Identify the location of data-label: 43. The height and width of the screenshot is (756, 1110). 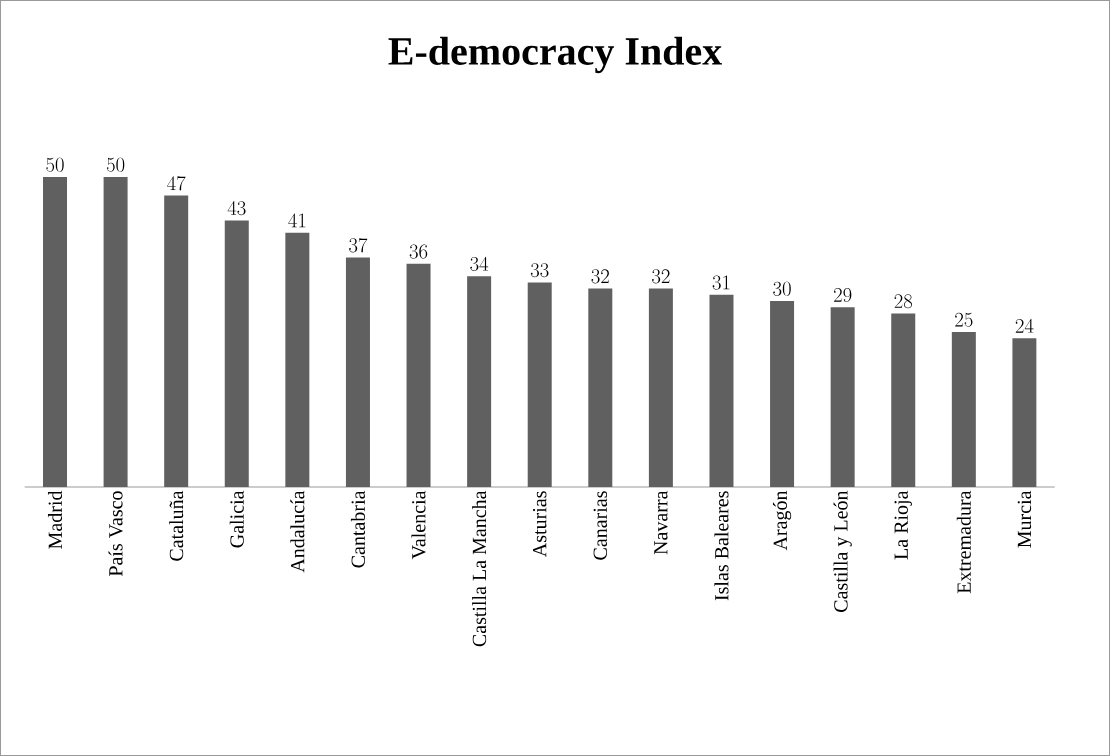
(236, 208).